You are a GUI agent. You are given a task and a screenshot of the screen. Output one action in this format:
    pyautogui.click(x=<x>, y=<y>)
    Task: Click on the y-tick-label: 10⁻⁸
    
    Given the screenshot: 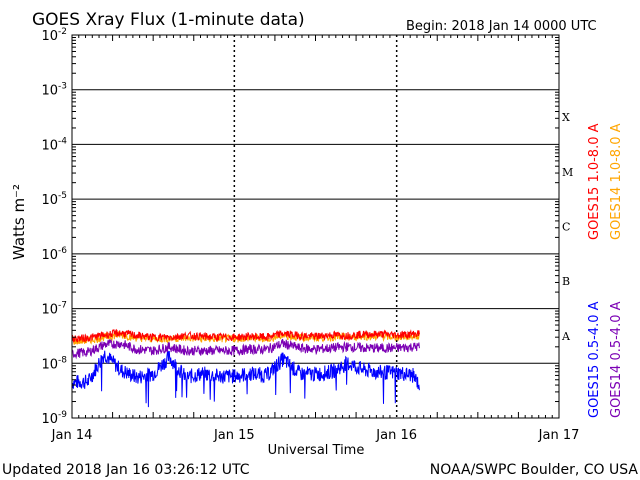 What is the action you would take?
    pyautogui.click(x=54, y=363)
    